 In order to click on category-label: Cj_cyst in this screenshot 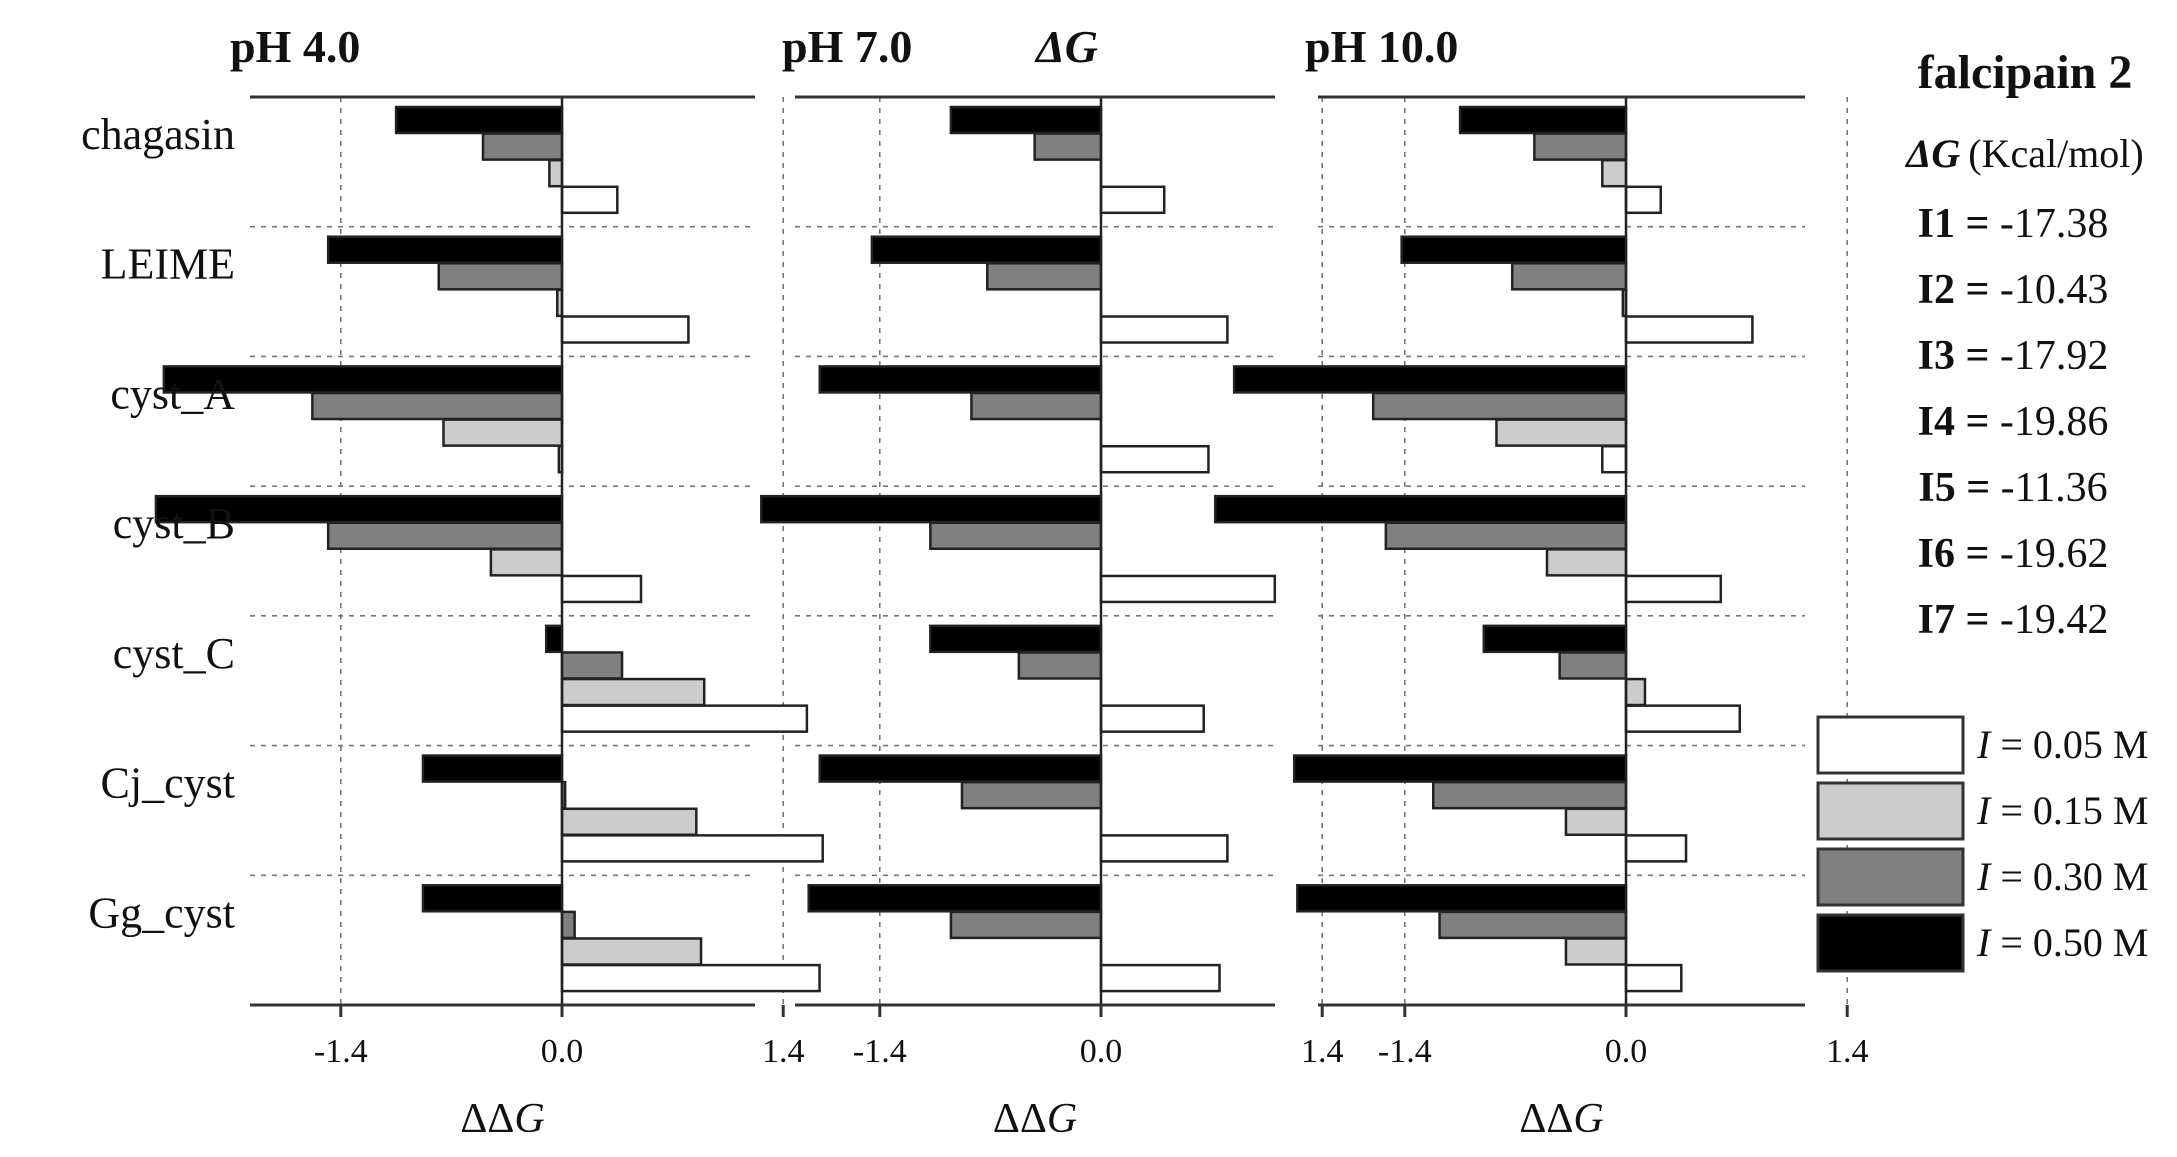, I will do `click(168, 783)`.